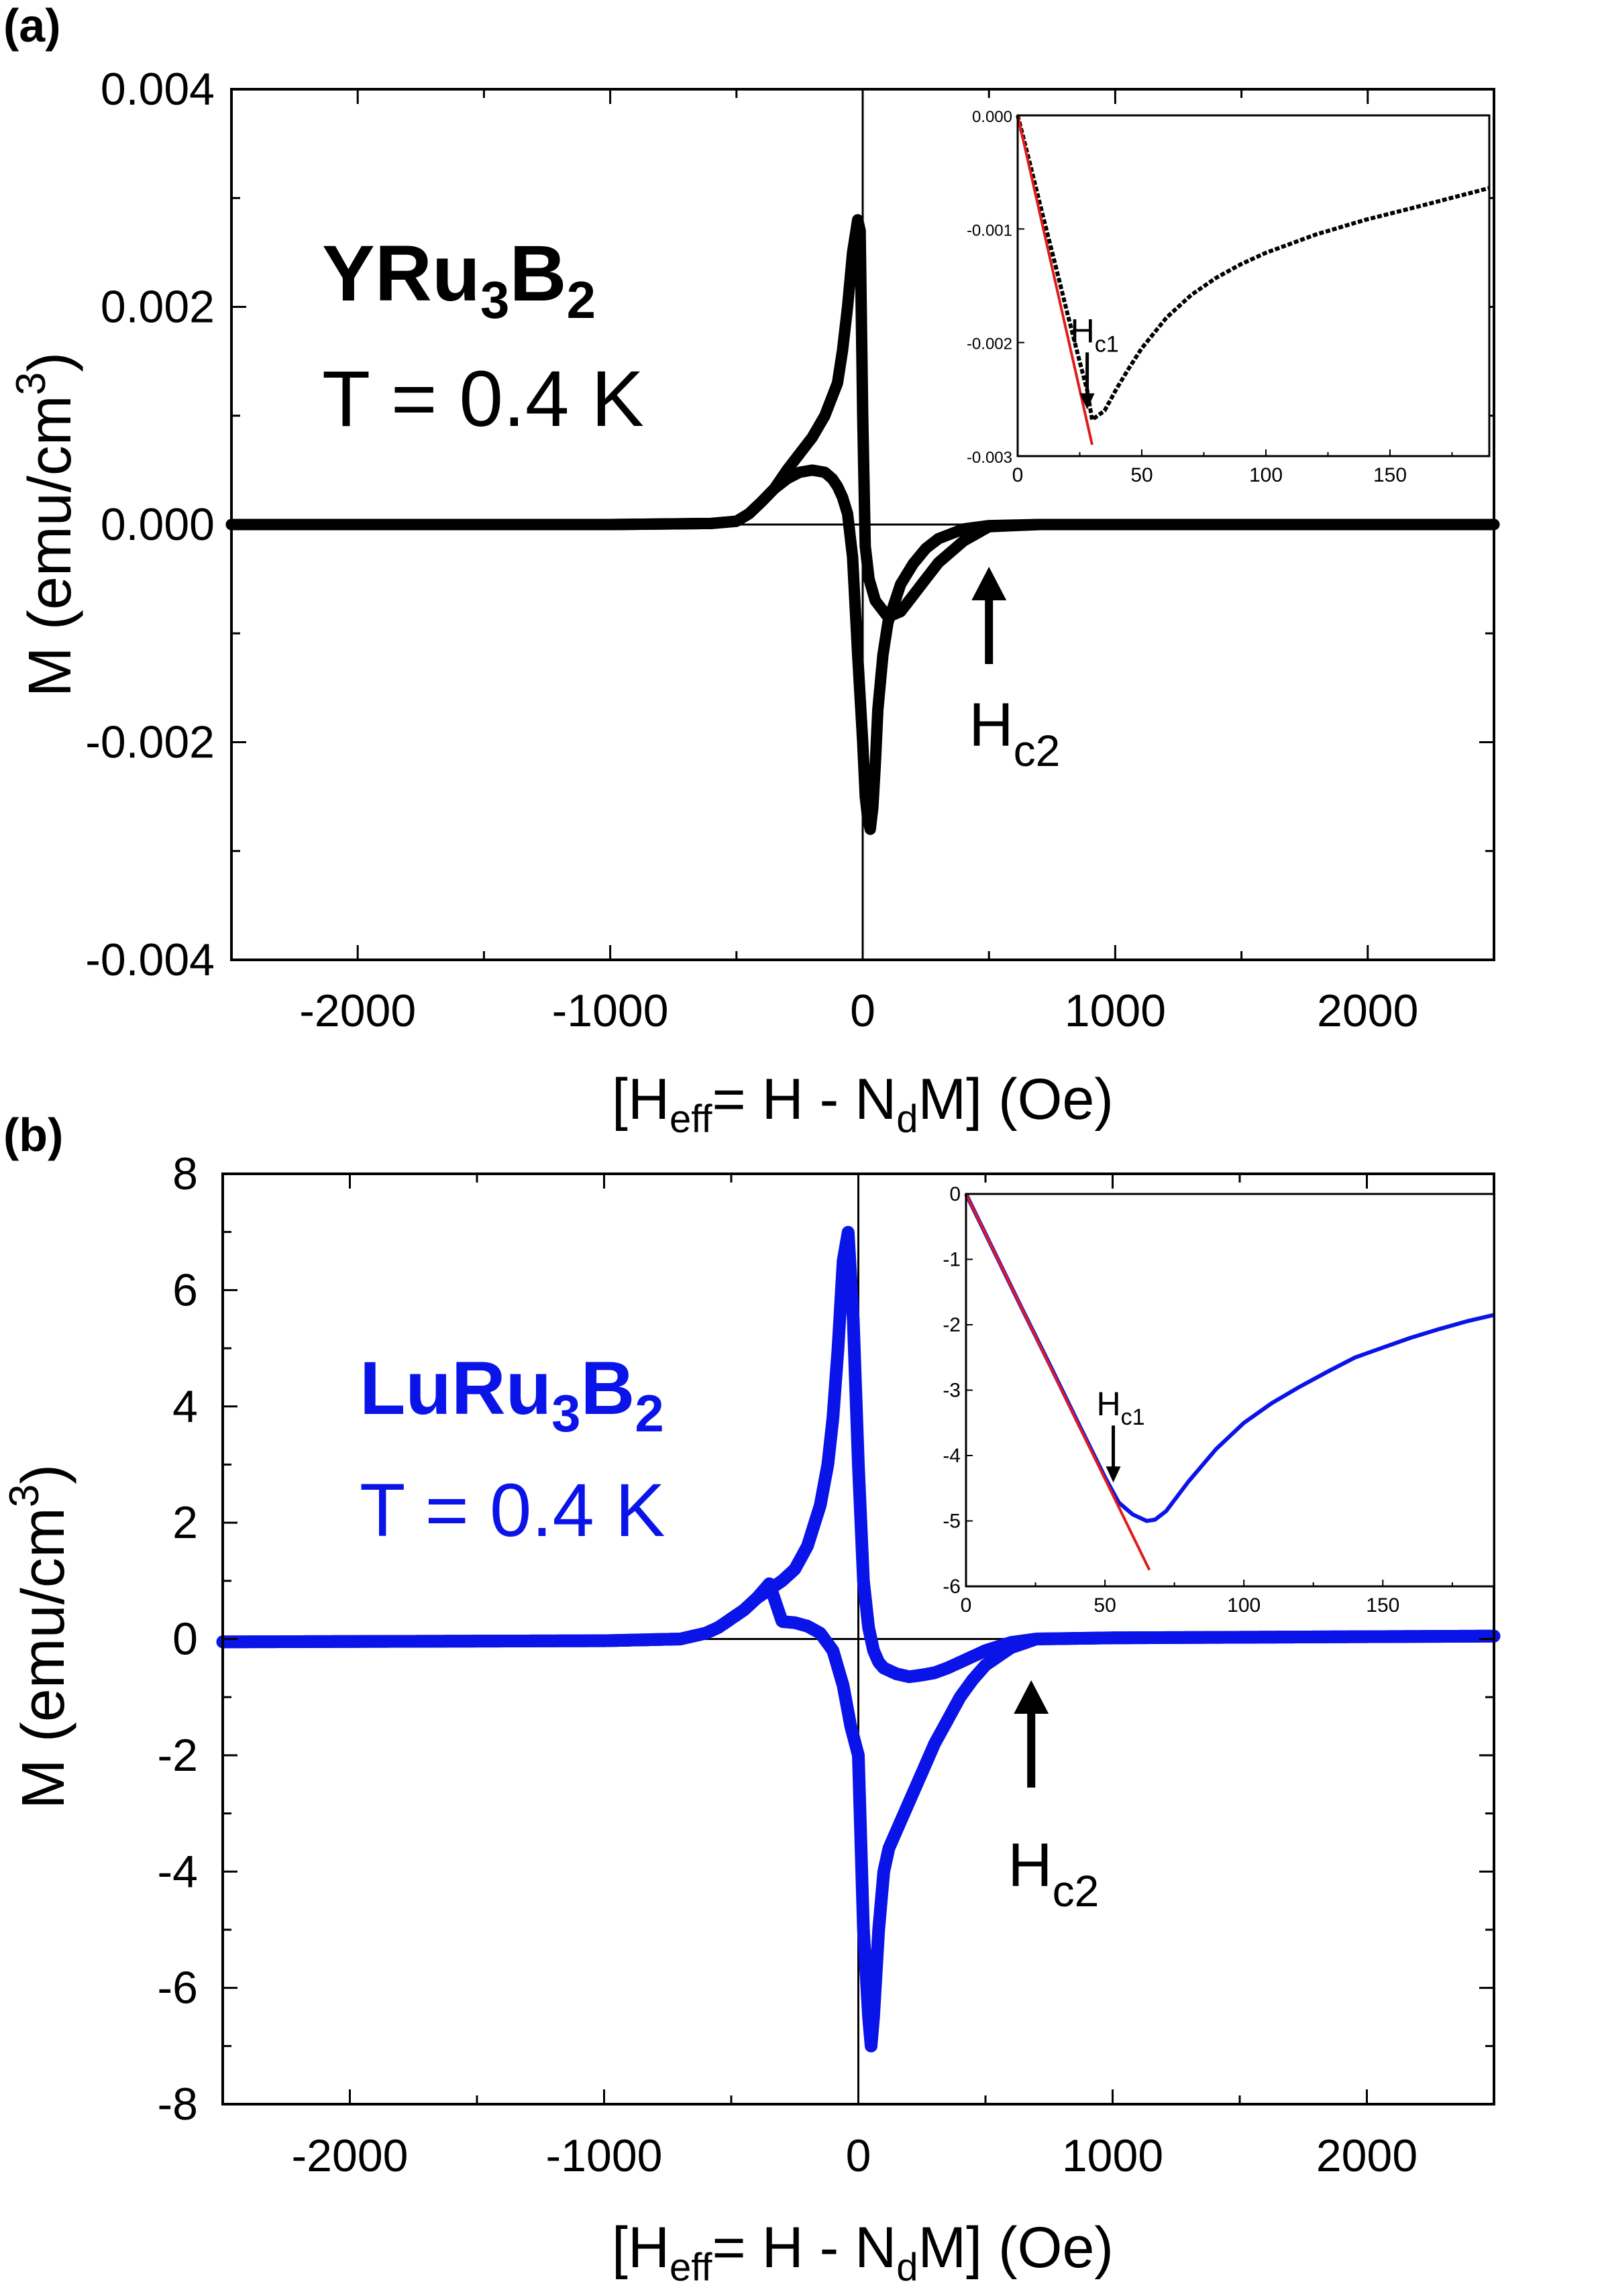  What do you see at coordinates (178, 1755) in the screenshot?
I see `y-tick-label: -2` at bounding box center [178, 1755].